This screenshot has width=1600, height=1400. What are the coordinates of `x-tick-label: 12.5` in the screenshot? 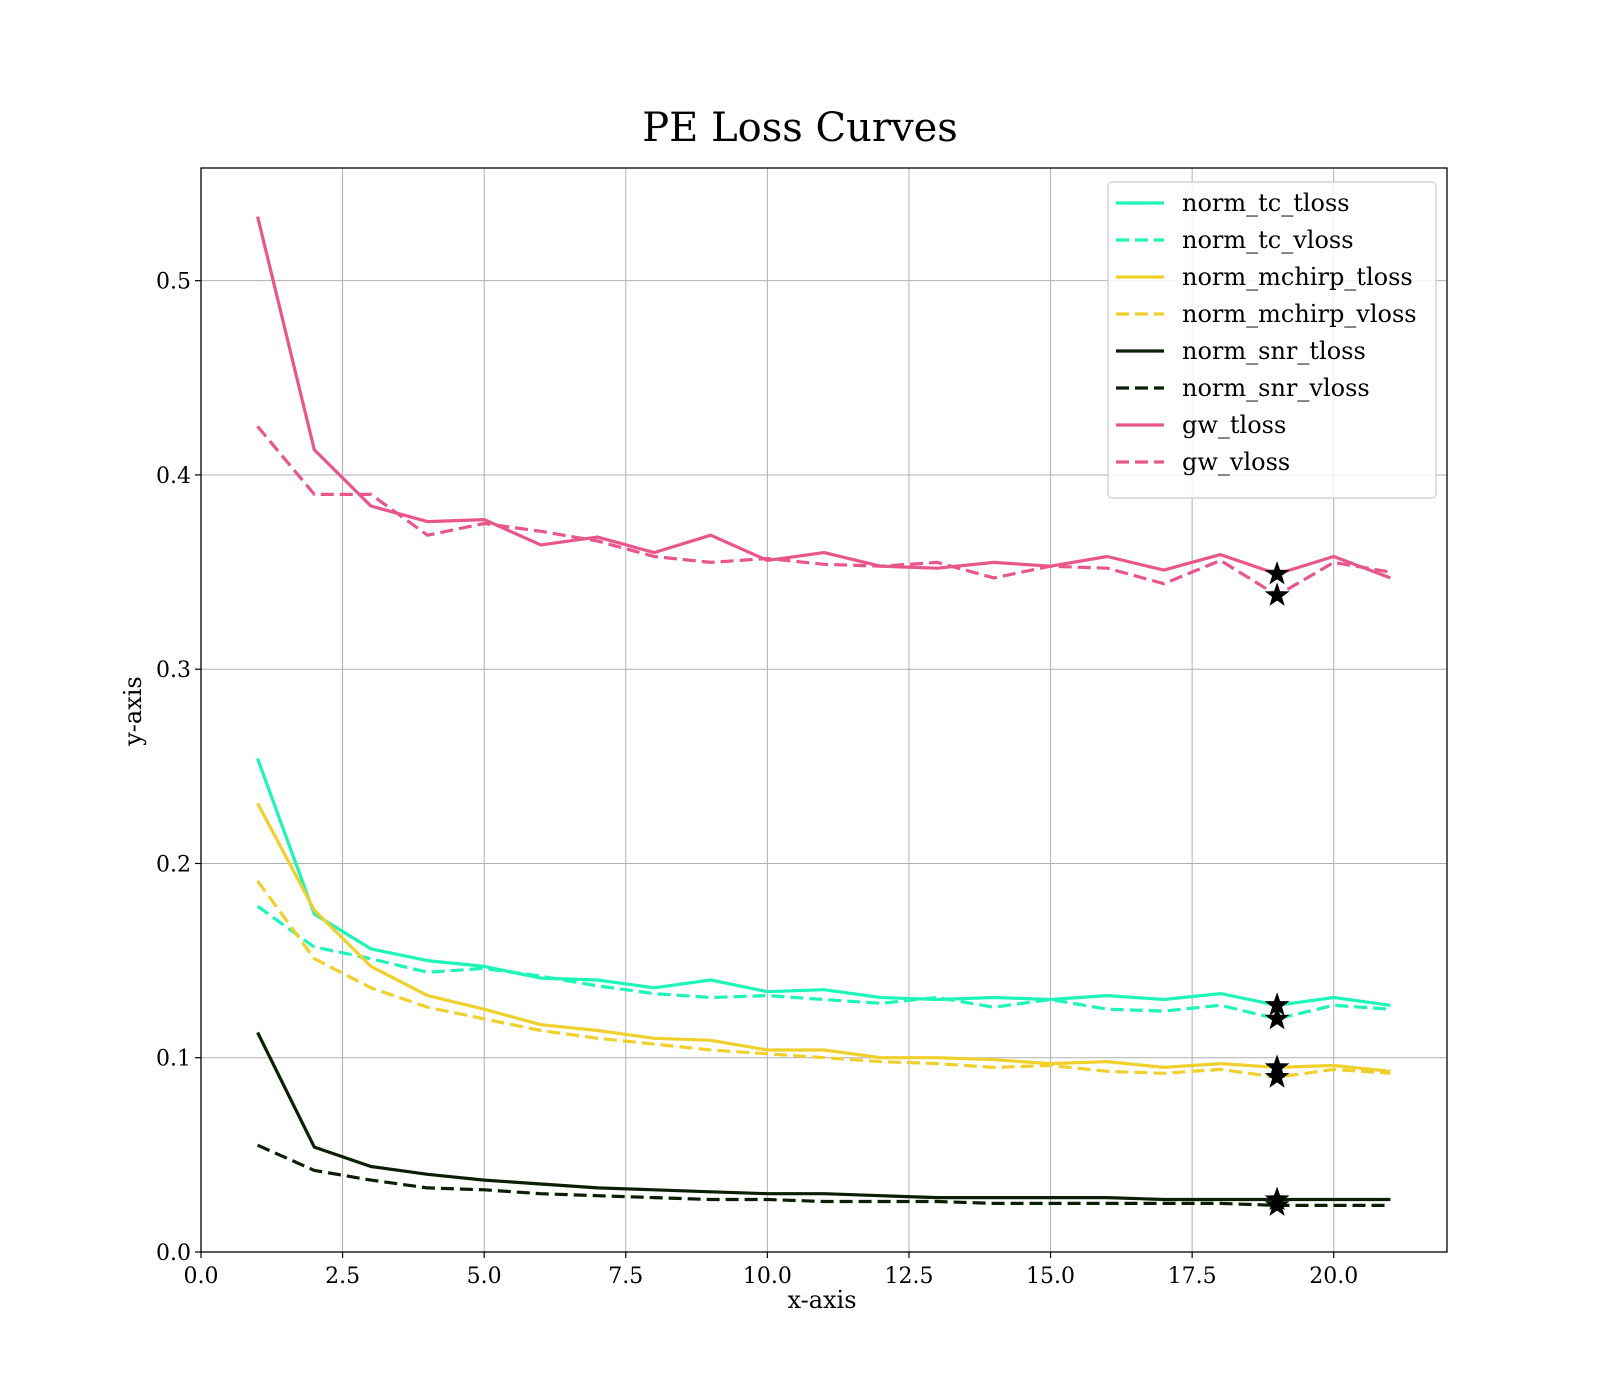 It's located at (908, 1276).